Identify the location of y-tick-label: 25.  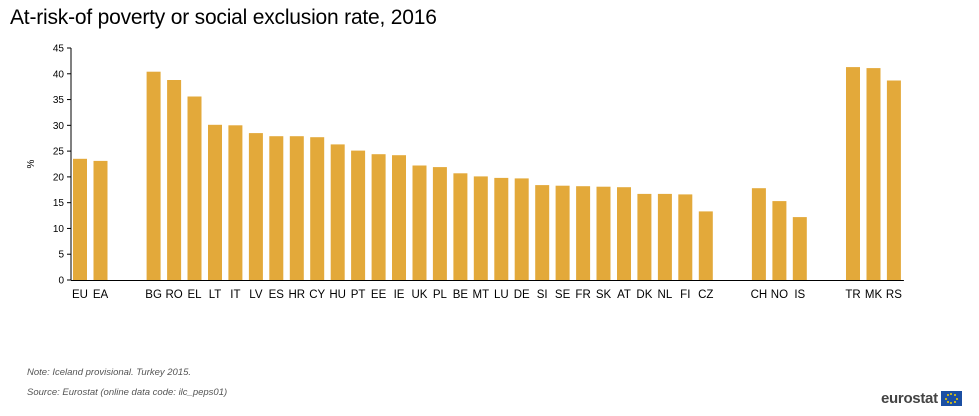
(59, 152).